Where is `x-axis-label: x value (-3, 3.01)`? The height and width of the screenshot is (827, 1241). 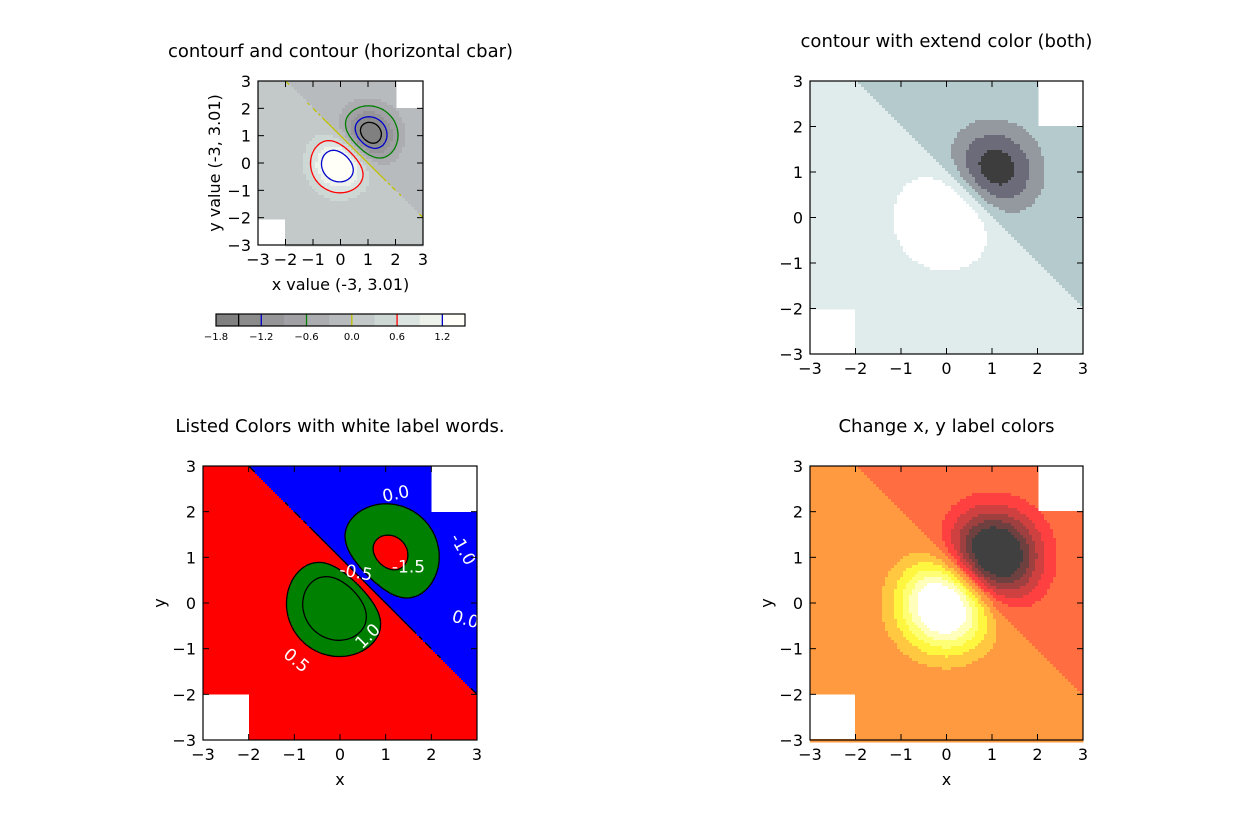
x-axis-label: x value (-3, 3.01) is located at coordinates (341, 284).